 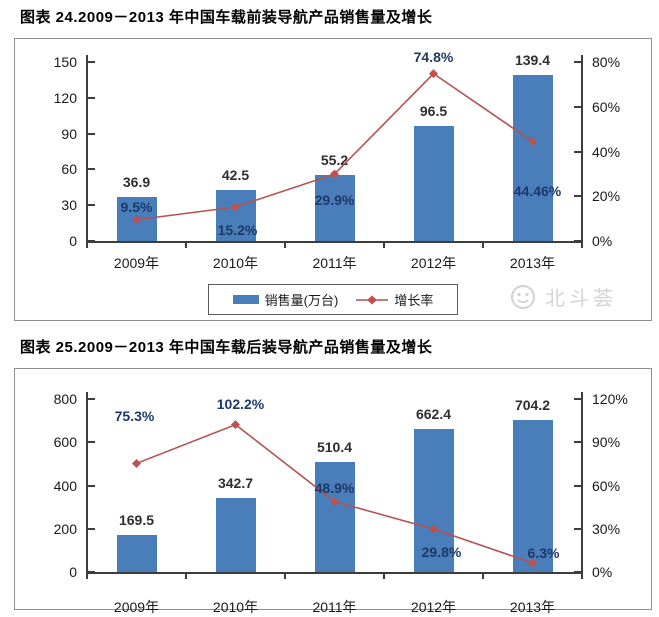 What do you see at coordinates (581, 299) in the screenshot?
I see `watermark-text: 北斗荟` at bounding box center [581, 299].